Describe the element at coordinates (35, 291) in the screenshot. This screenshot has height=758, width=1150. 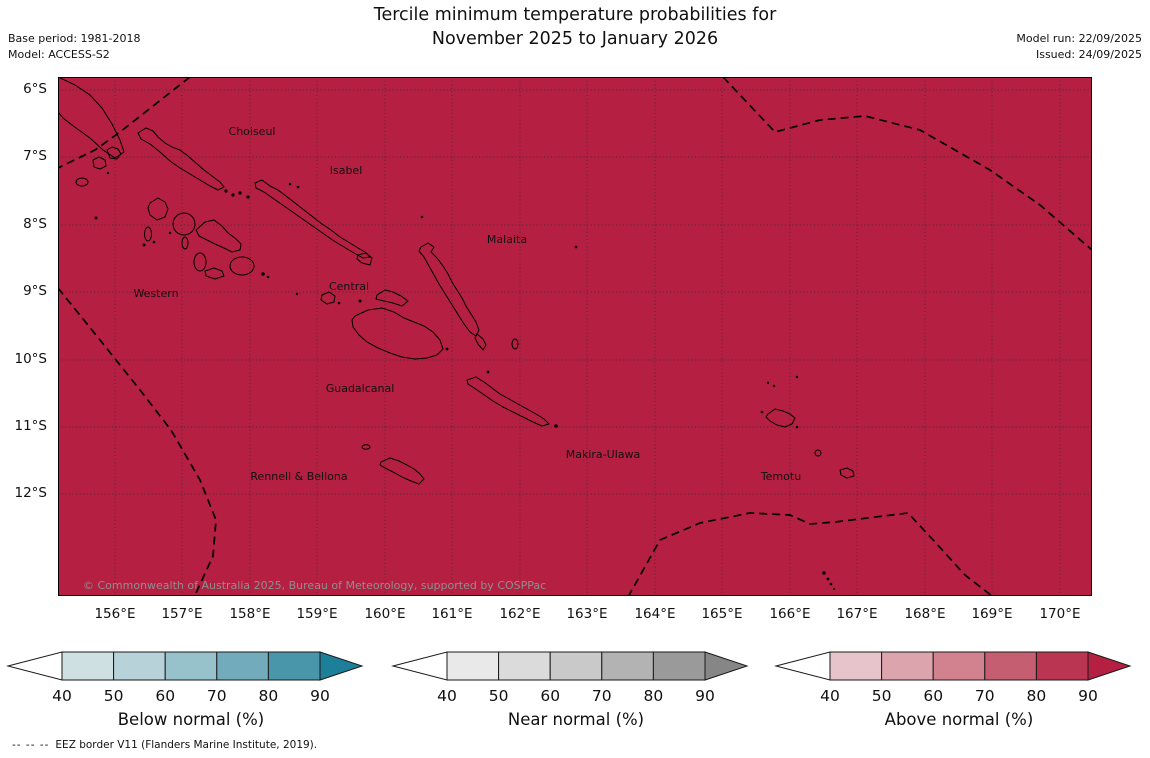
I see `lat-tick-label: 9°S` at that location.